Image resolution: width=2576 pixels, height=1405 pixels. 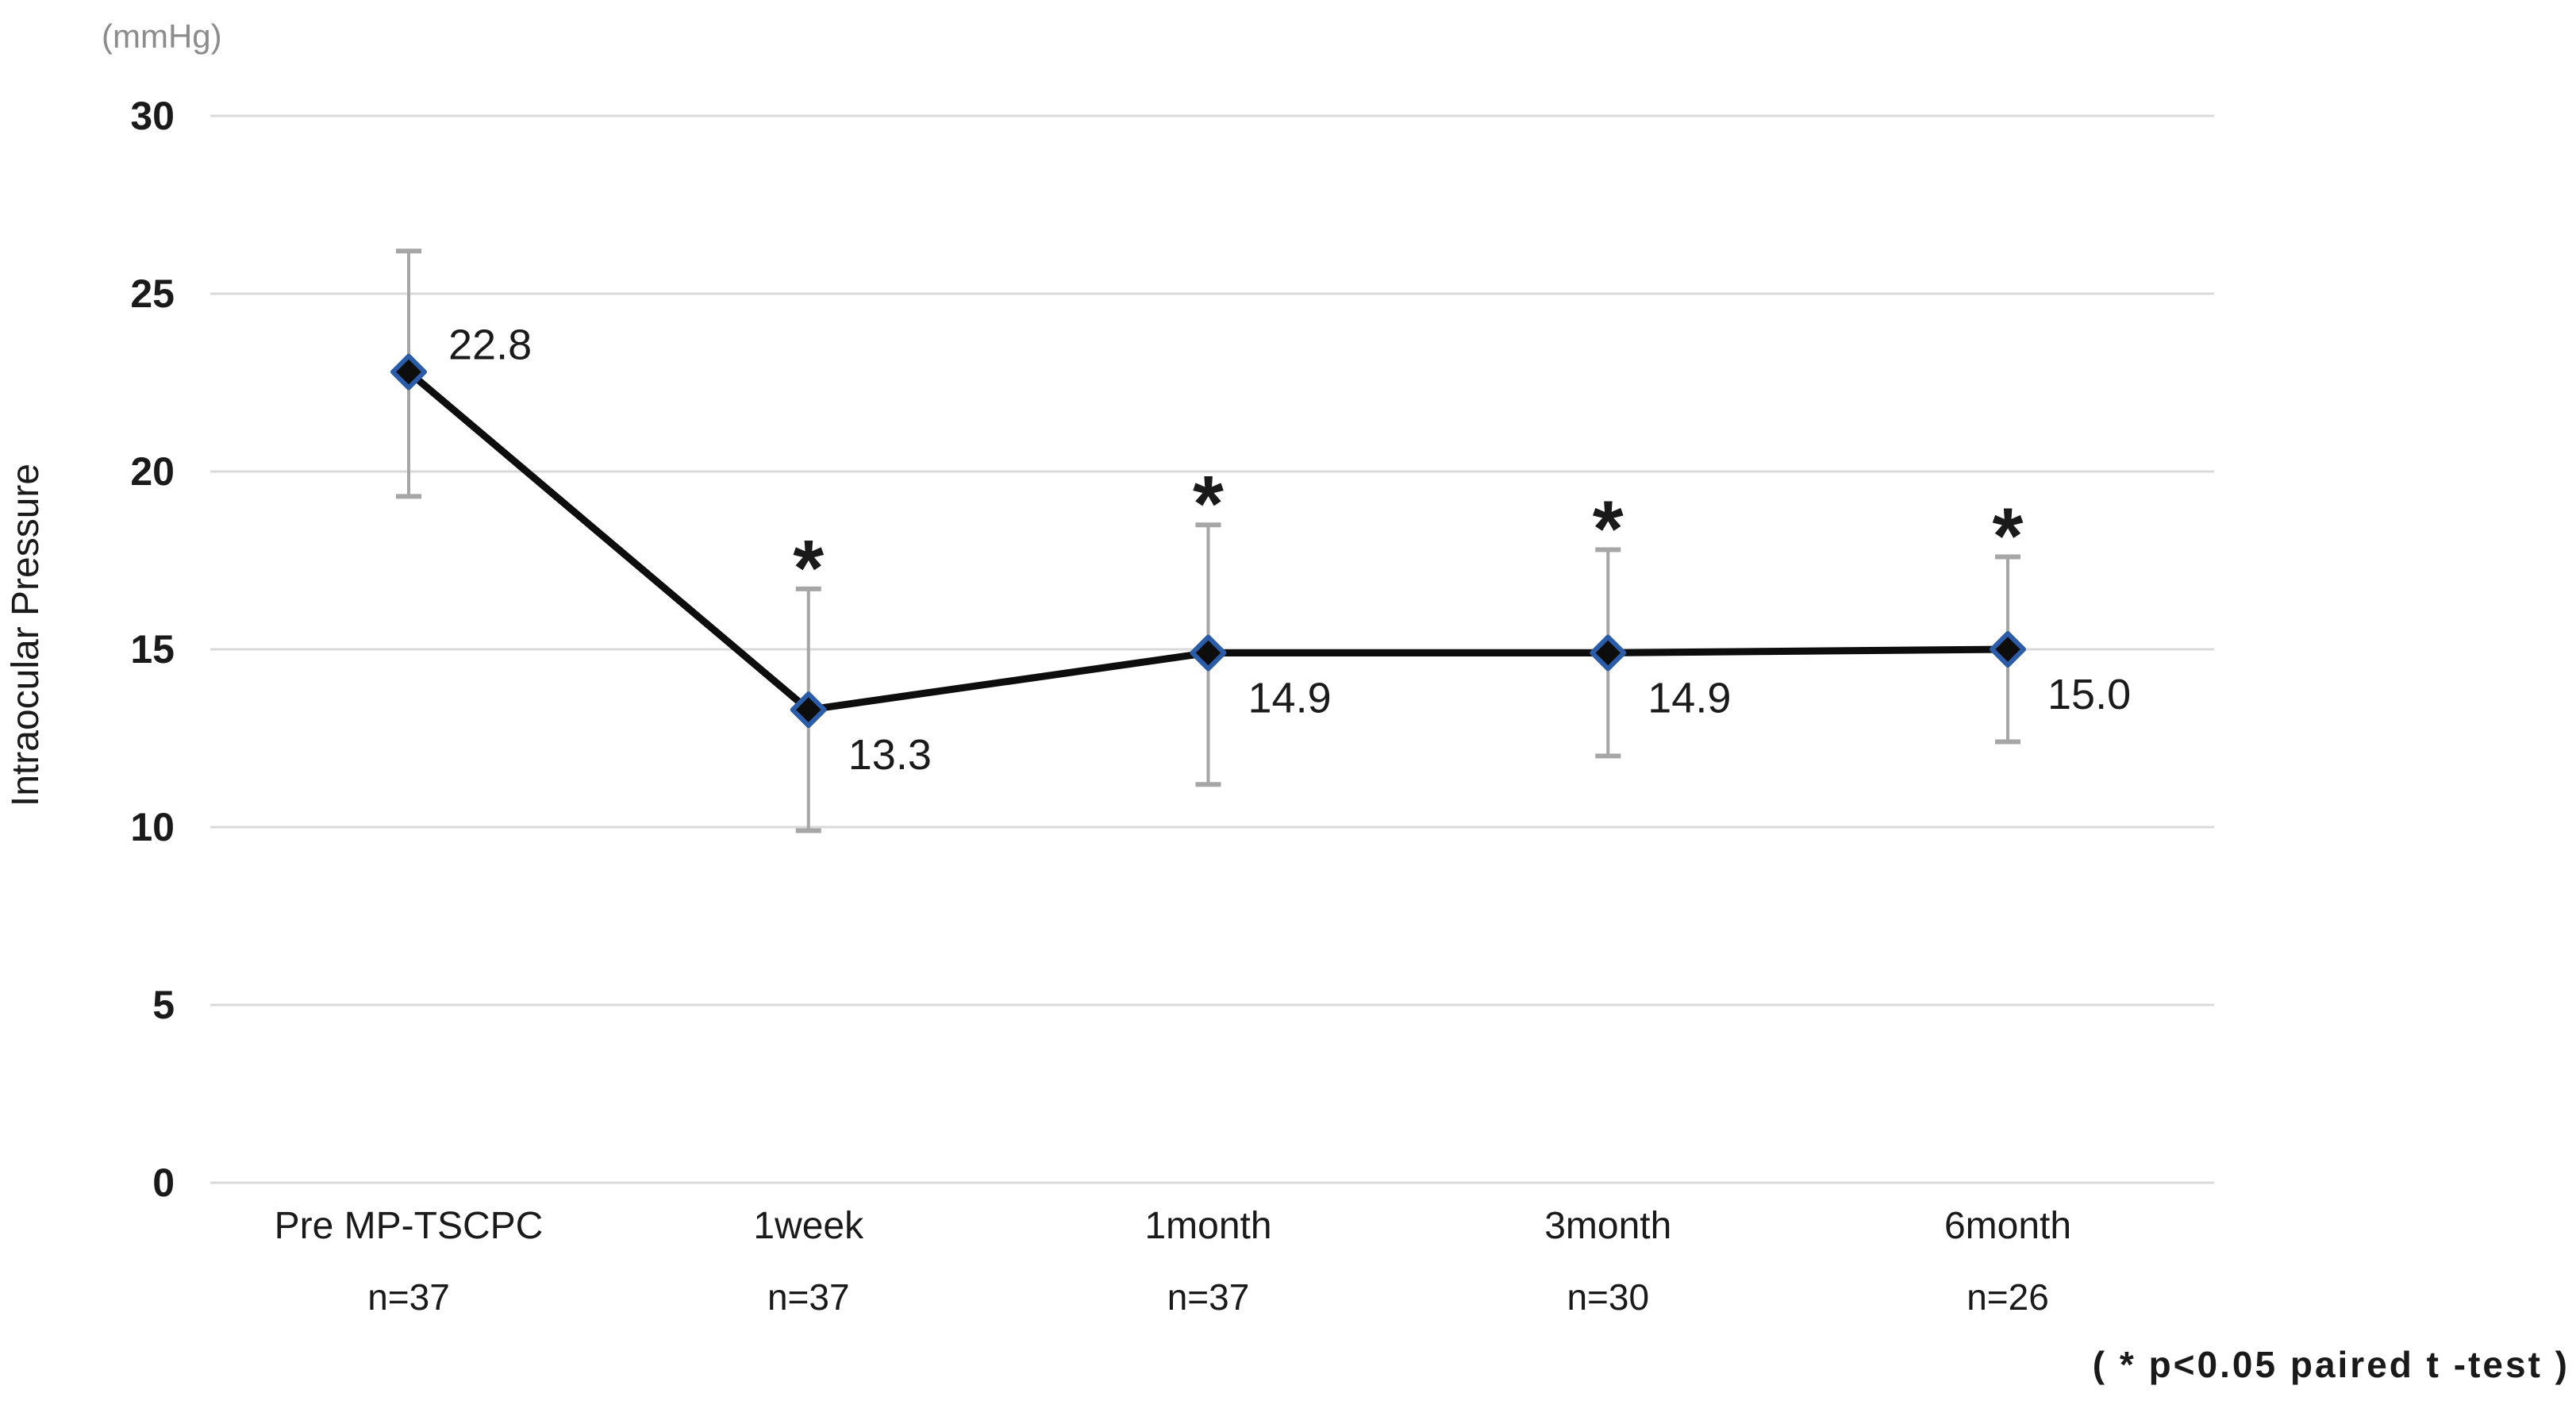 What do you see at coordinates (152, 293) in the screenshot?
I see `y-tick-label: 25` at bounding box center [152, 293].